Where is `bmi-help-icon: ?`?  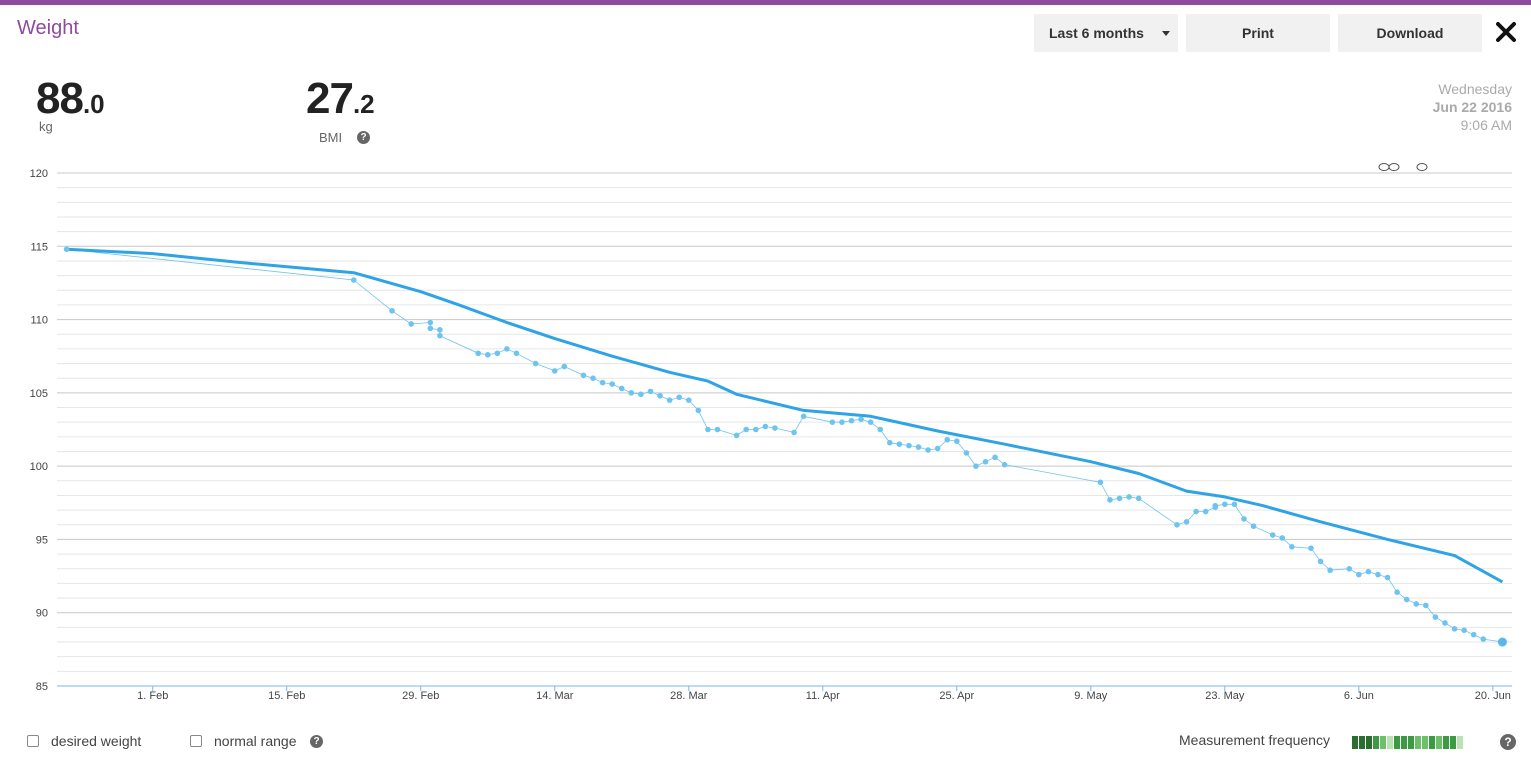
bmi-help-icon: ? is located at coordinates (363, 137).